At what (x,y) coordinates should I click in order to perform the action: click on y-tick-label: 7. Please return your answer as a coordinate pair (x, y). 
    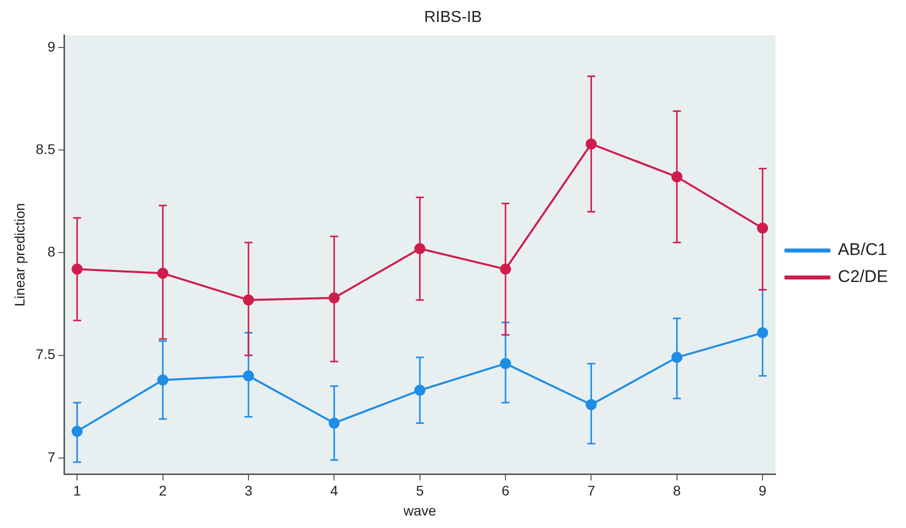
    Looking at the image, I should click on (51, 456).